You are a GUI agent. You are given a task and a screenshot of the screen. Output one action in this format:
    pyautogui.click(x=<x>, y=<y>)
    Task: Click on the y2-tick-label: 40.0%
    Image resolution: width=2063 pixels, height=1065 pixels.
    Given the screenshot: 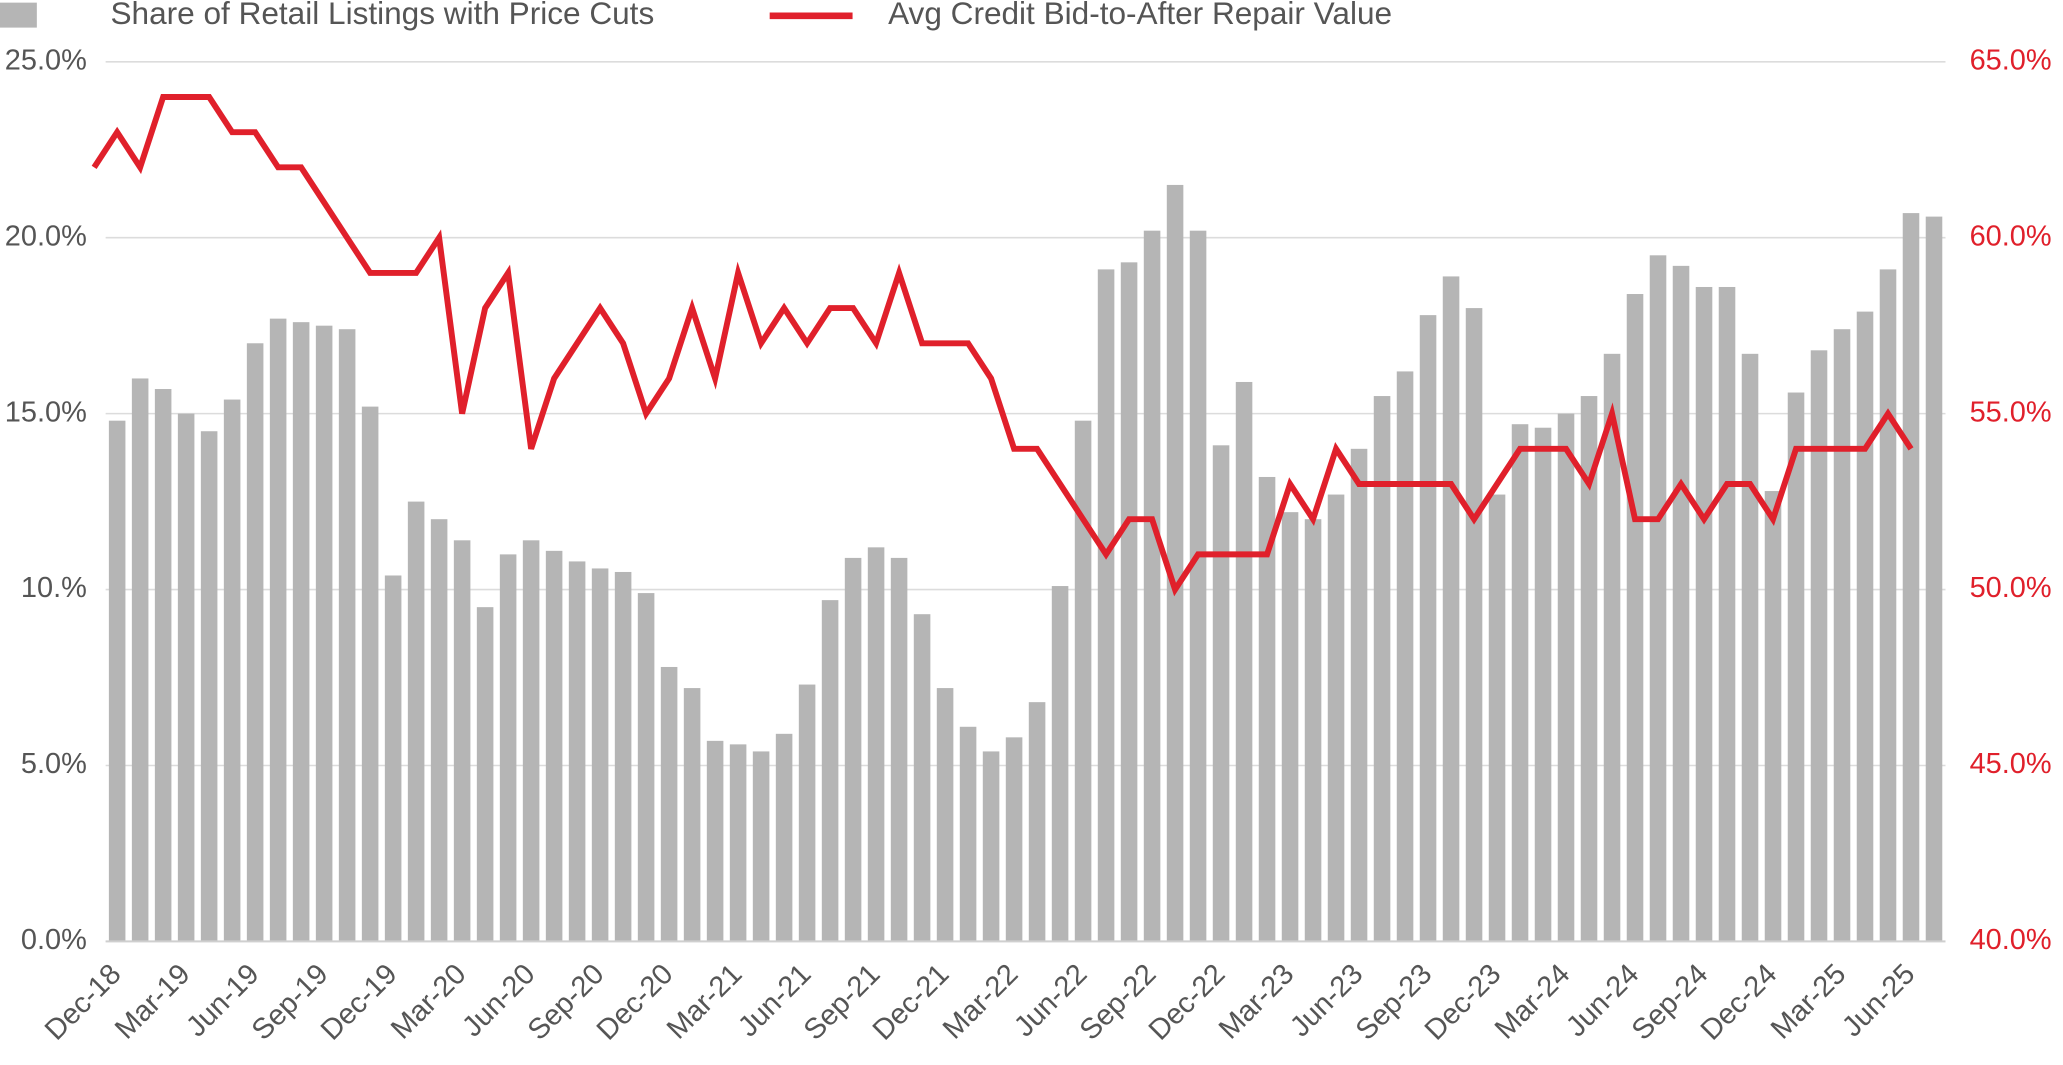 What is the action you would take?
    pyautogui.click(x=2011, y=940)
    